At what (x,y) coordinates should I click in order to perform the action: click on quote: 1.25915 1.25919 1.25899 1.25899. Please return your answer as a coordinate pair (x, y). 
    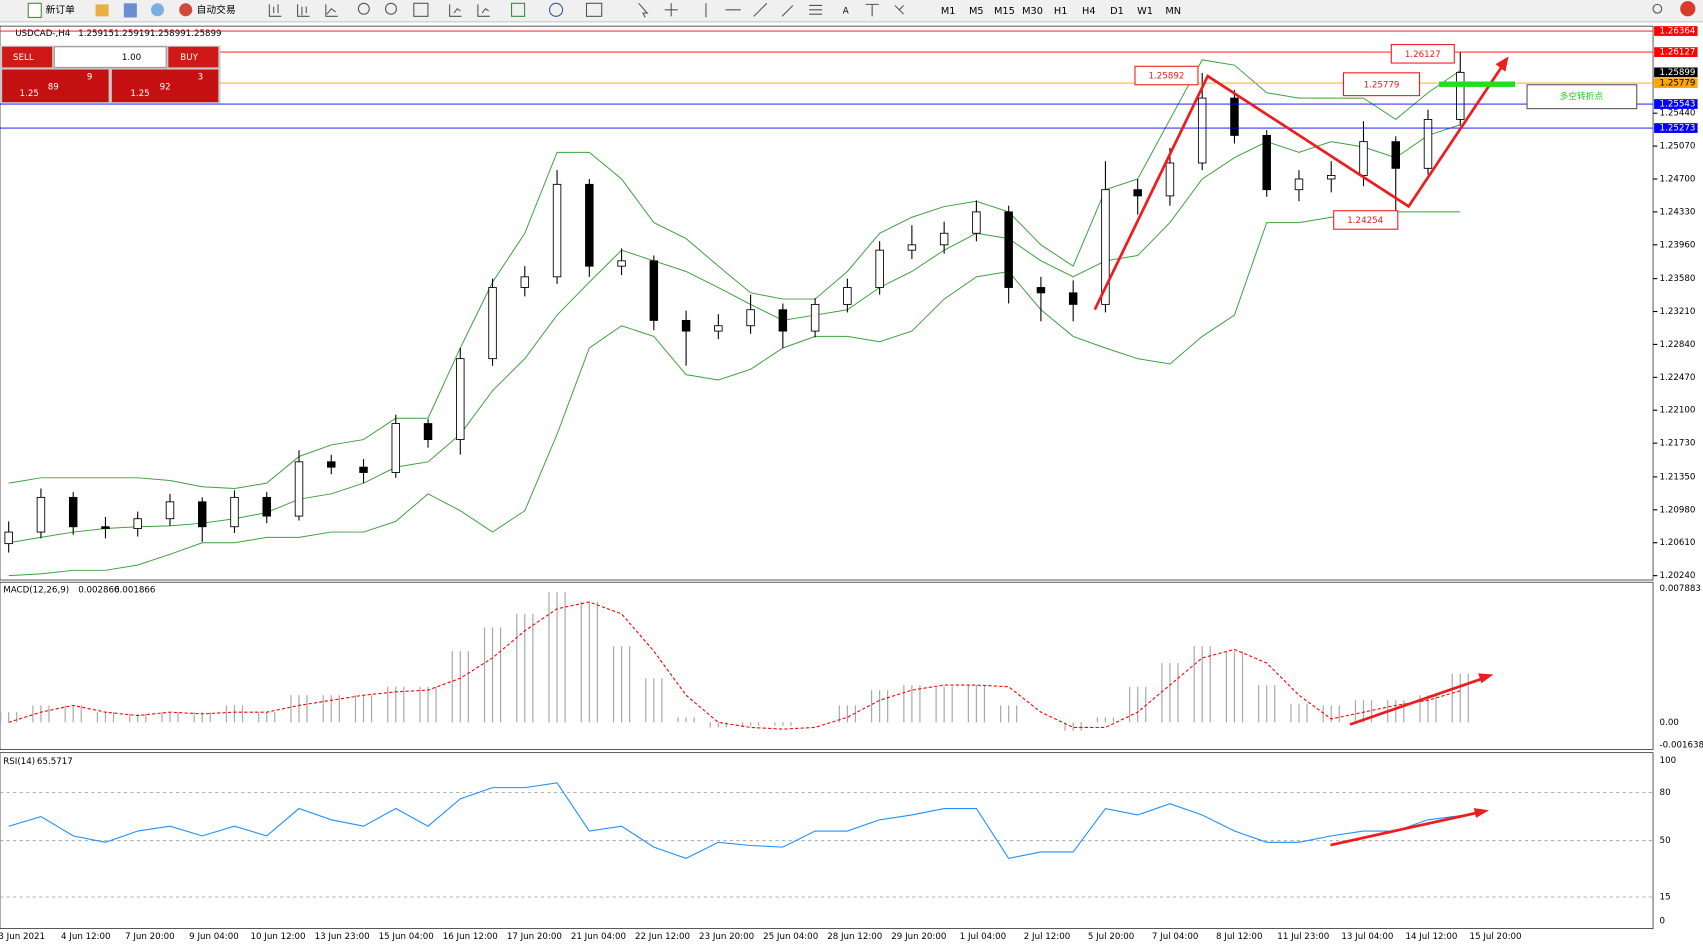
    Looking at the image, I should click on (149, 34).